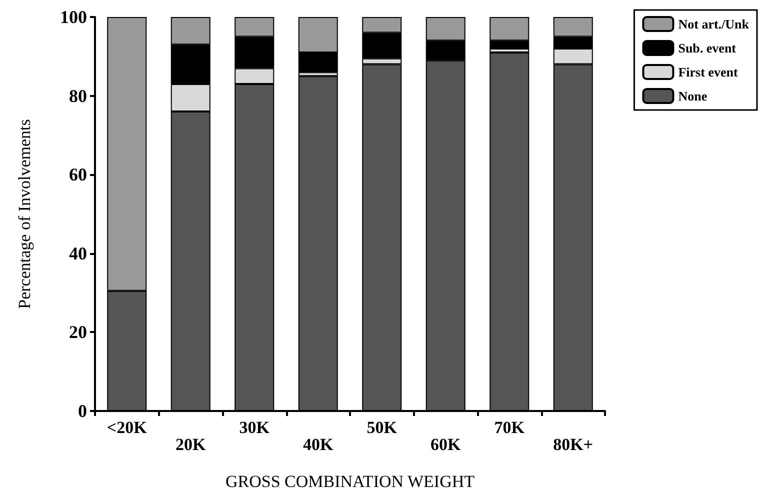 The height and width of the screenshot is (498, 765). I want to click on legend-label: None, so click(693, 96).